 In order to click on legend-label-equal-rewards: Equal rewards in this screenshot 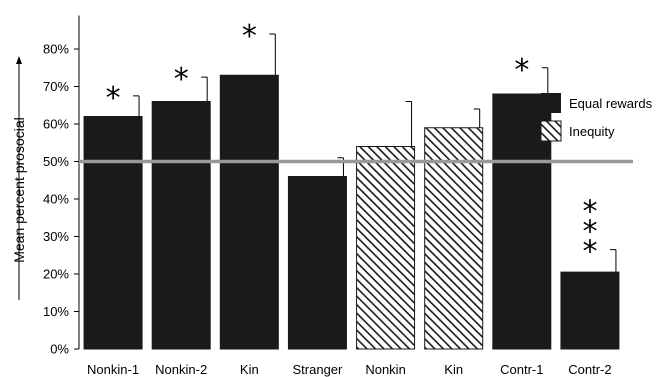, I will do `click(611, 103)`.